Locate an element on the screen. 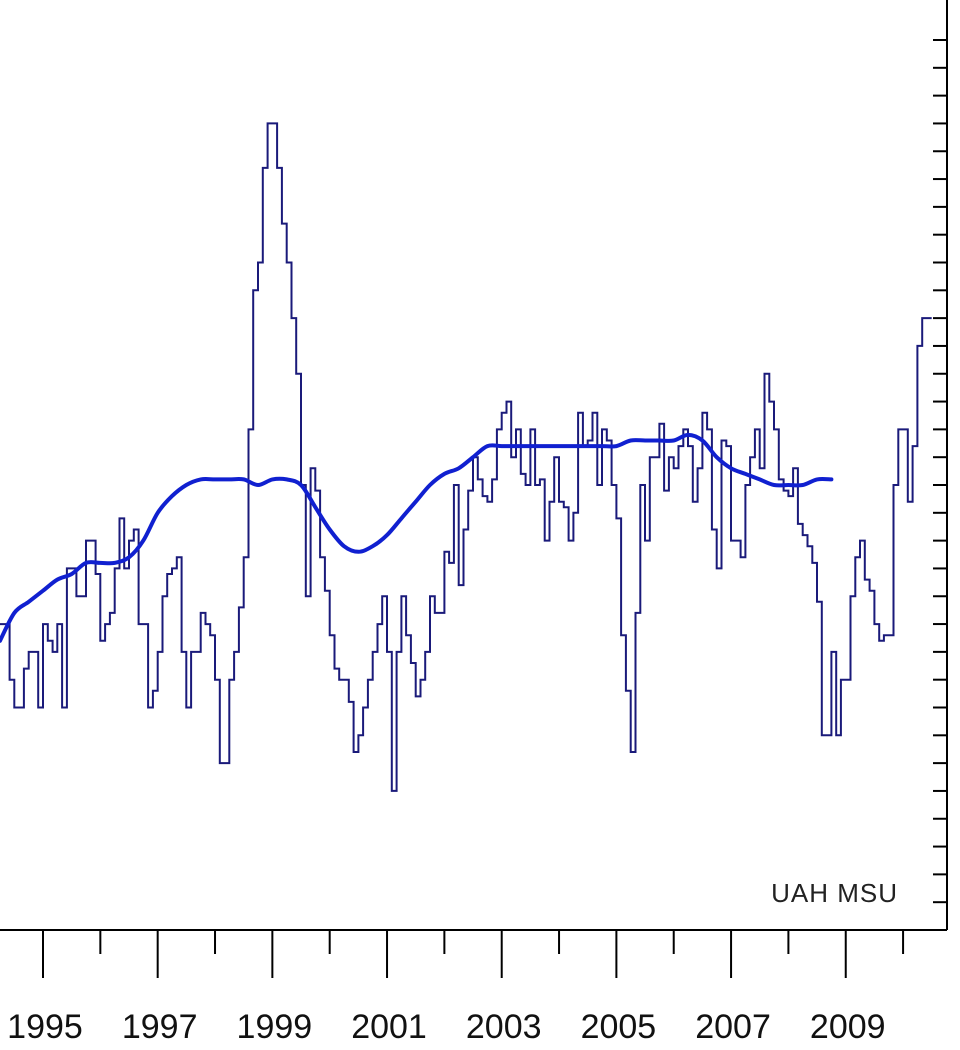 The image size is (960, 1050). x-tick-label: 2005 is located at coordinates (619, 1027).